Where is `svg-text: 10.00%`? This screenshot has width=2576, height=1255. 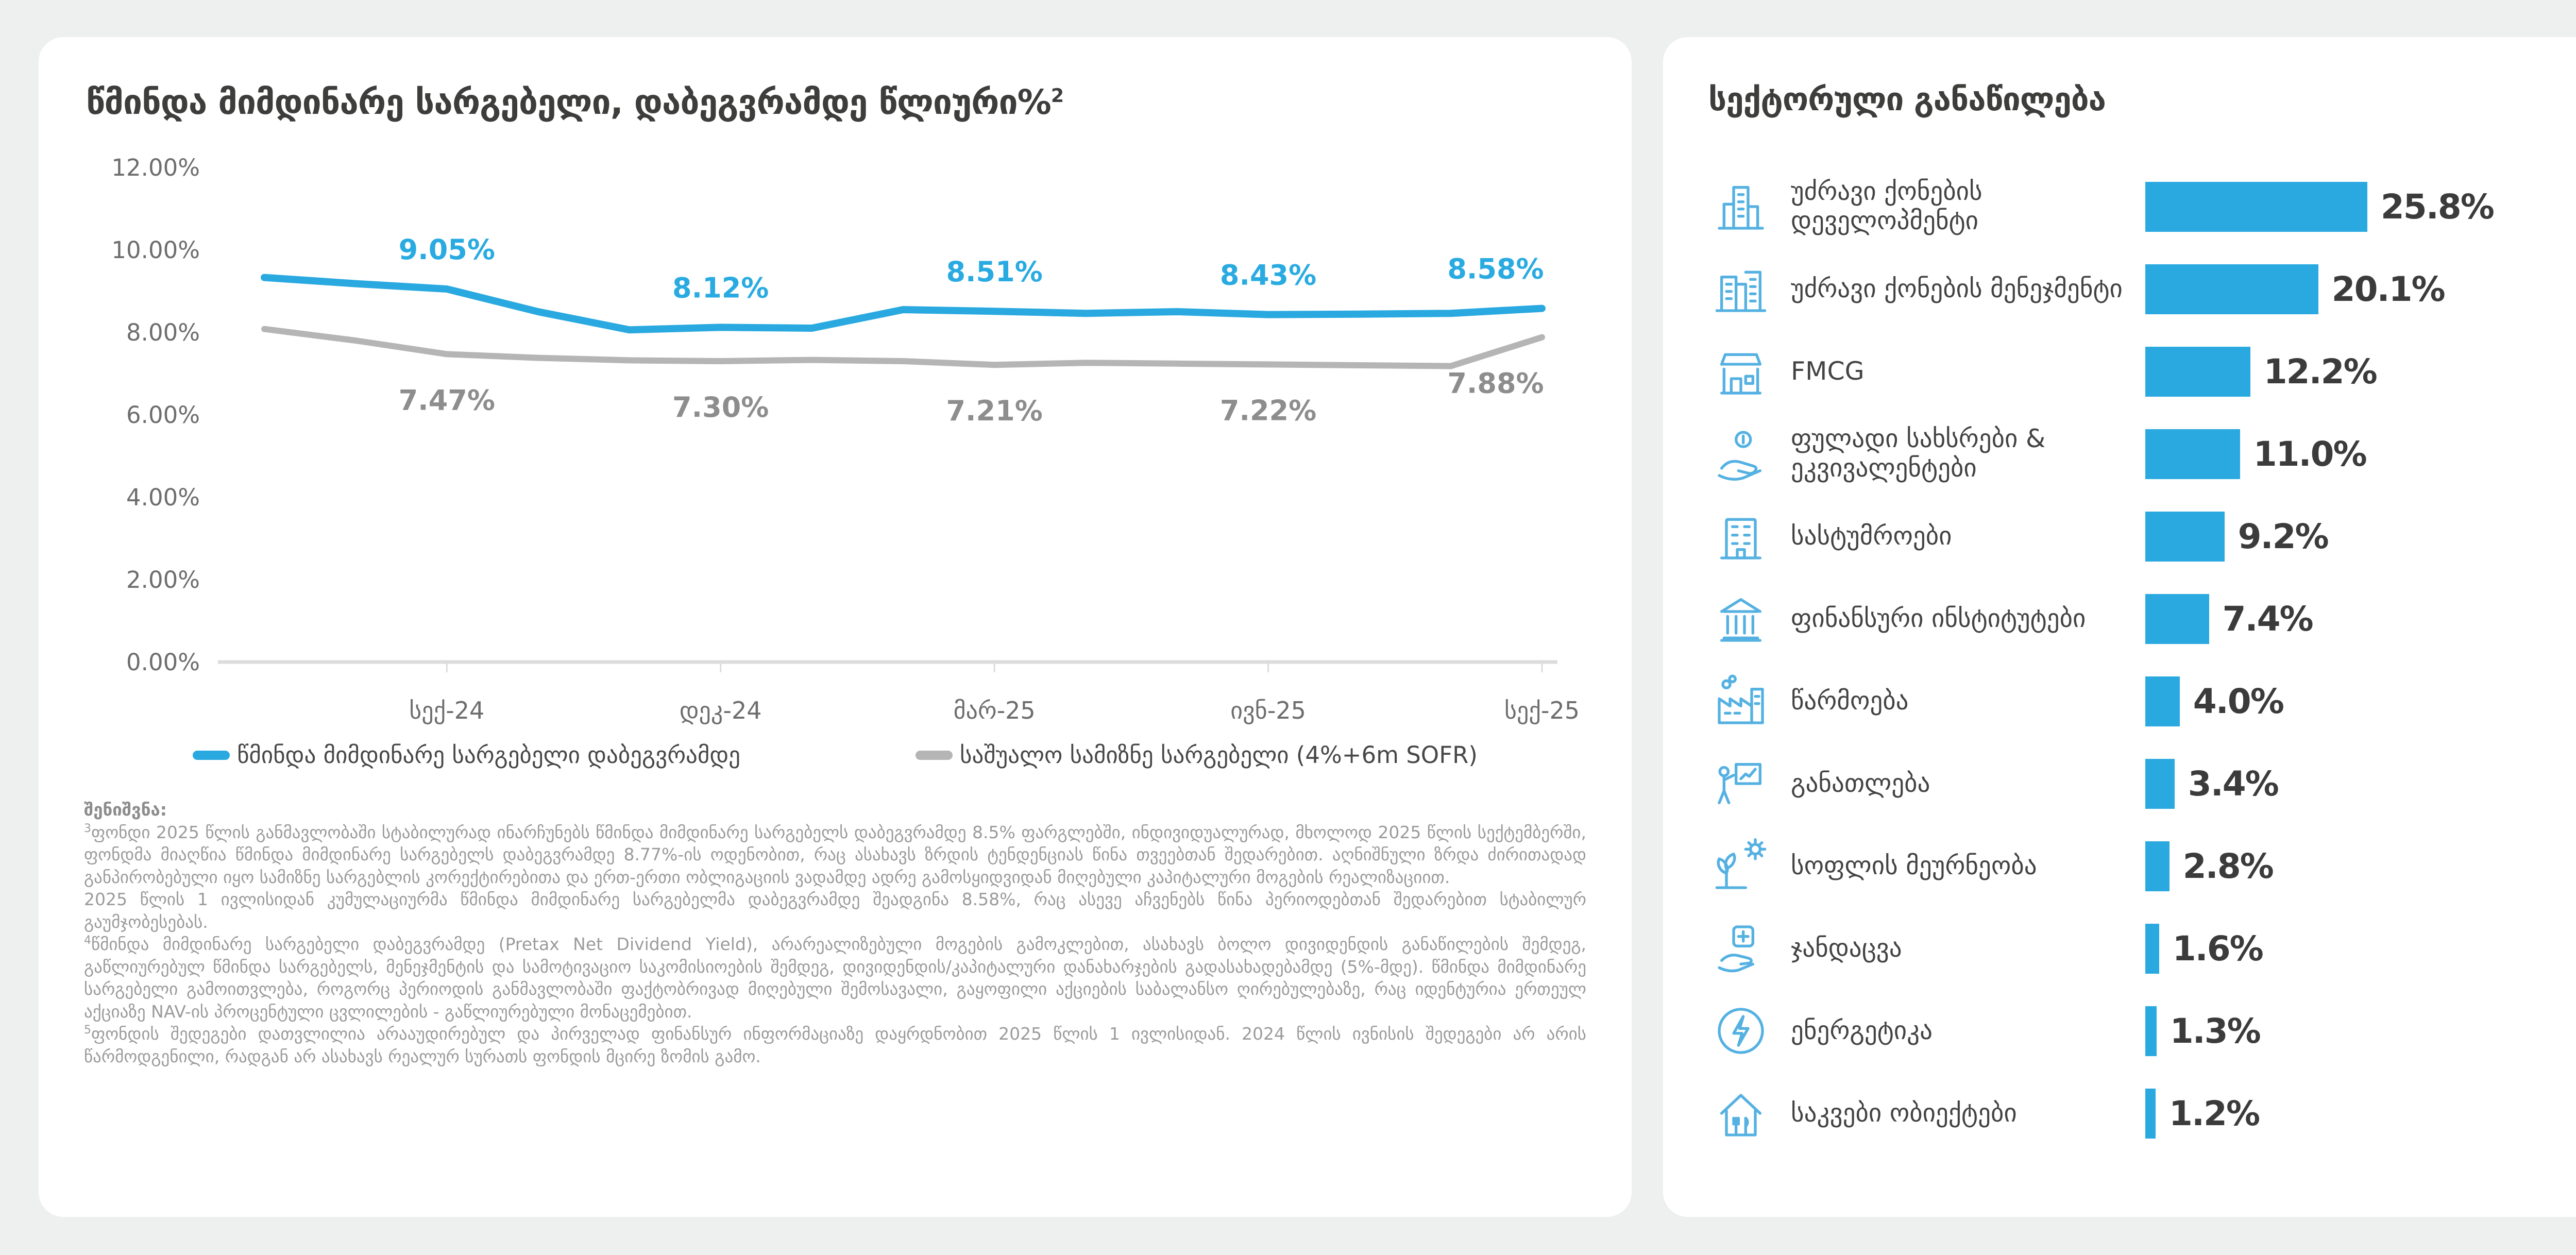
svg-text: 10.00% is located at coordinates (155, 250).